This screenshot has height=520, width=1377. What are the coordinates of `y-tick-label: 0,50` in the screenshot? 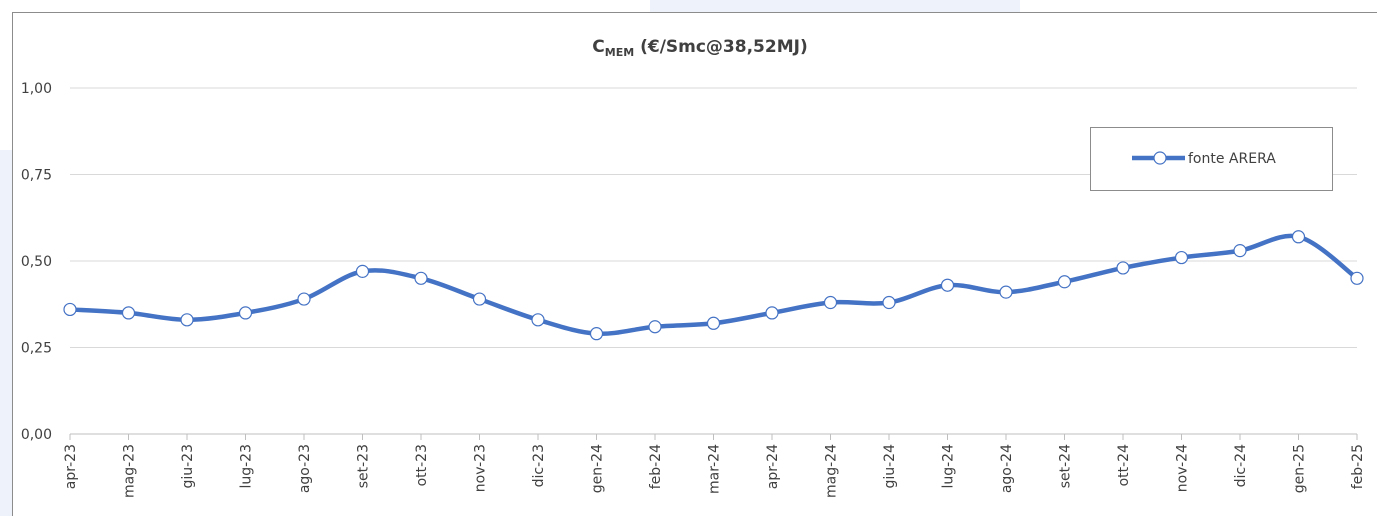 It's located at (36, 262).